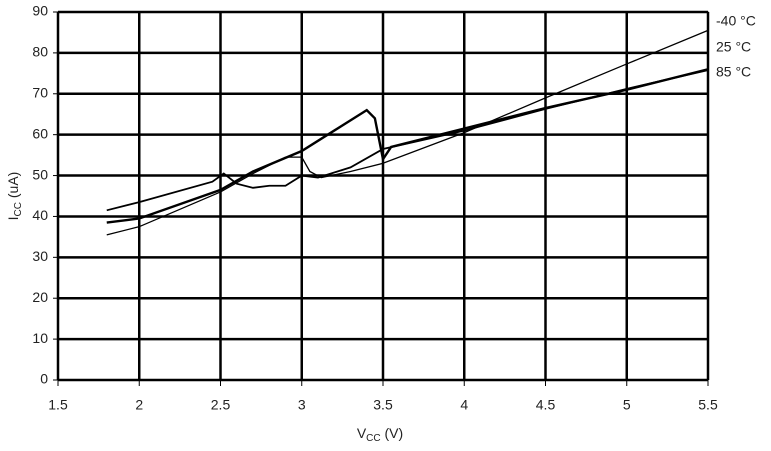 The image size is (771, 451). What do you see at coordinates (40, 297) in the screenshot?
I see `y-tick-label: 20` at bounding box center [40, 297].